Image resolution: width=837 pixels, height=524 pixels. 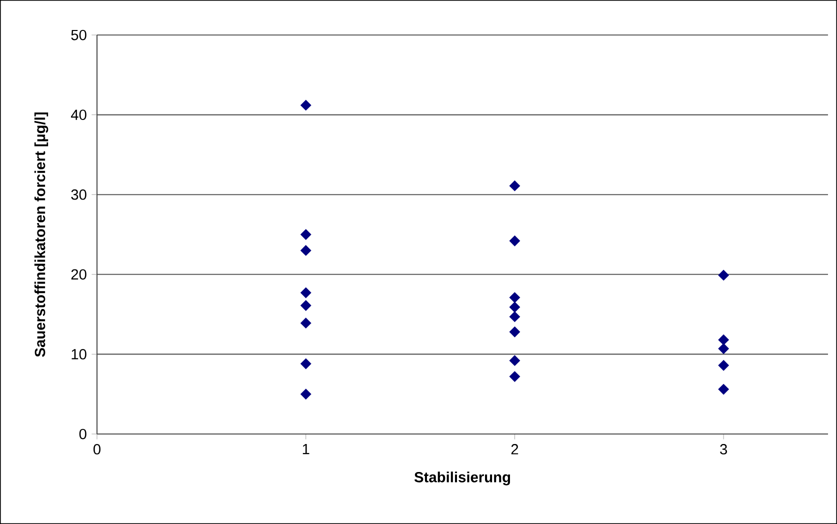 I want to click on y-tick-label: 40, so click(x=78, y=115).